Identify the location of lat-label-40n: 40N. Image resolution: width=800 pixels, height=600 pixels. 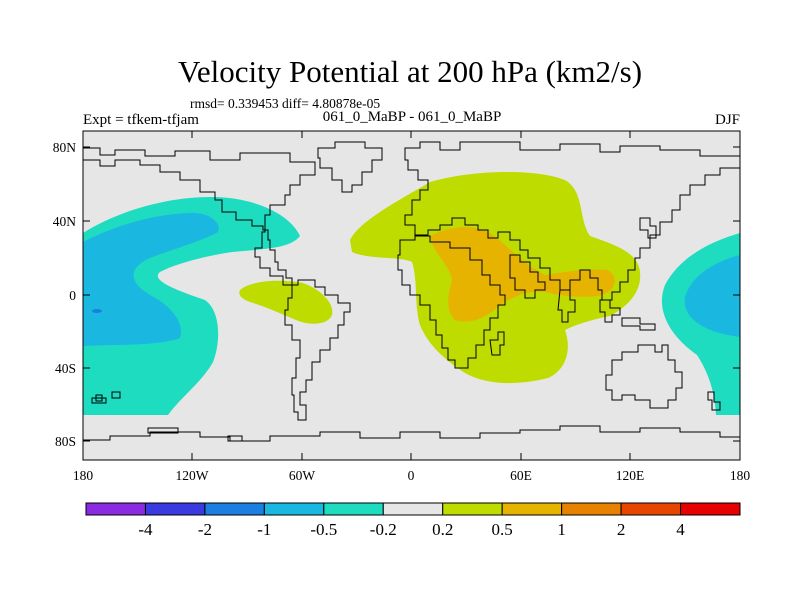
(65, 221).